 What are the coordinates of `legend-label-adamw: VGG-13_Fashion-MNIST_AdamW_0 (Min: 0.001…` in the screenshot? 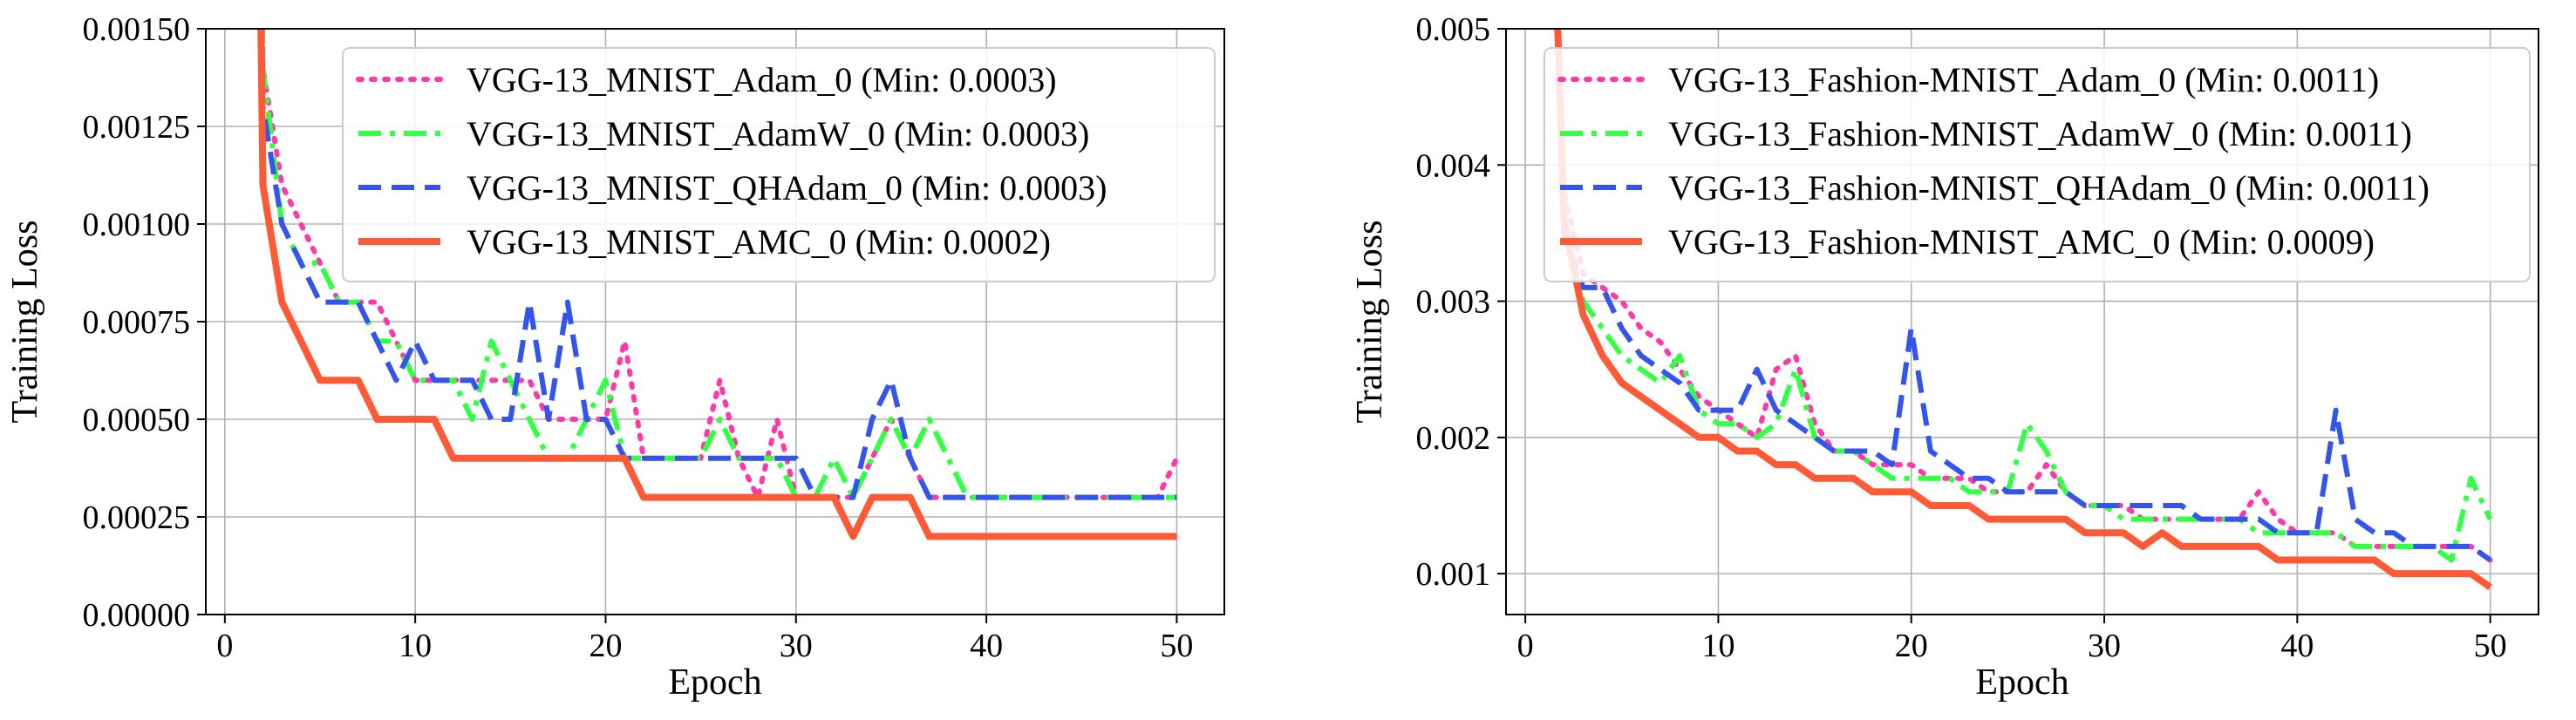 It's located at (2040, 133).